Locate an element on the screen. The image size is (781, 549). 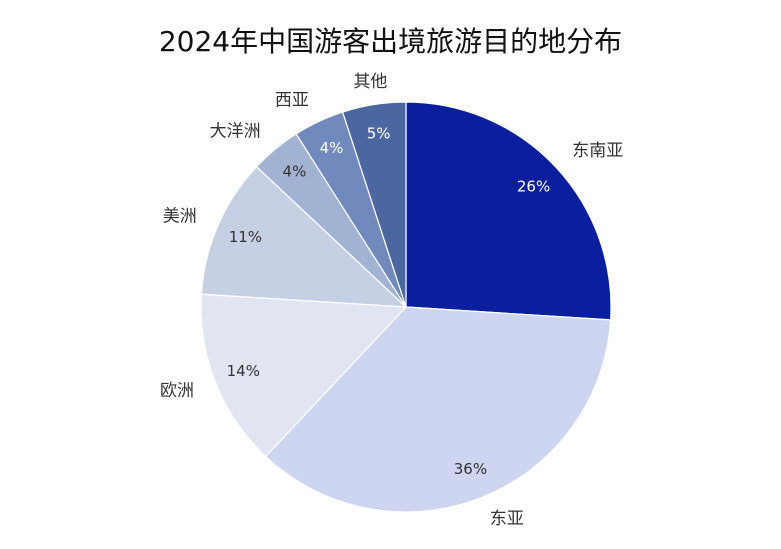
pct-label-3: 11% is located at coordinates (245, 237).